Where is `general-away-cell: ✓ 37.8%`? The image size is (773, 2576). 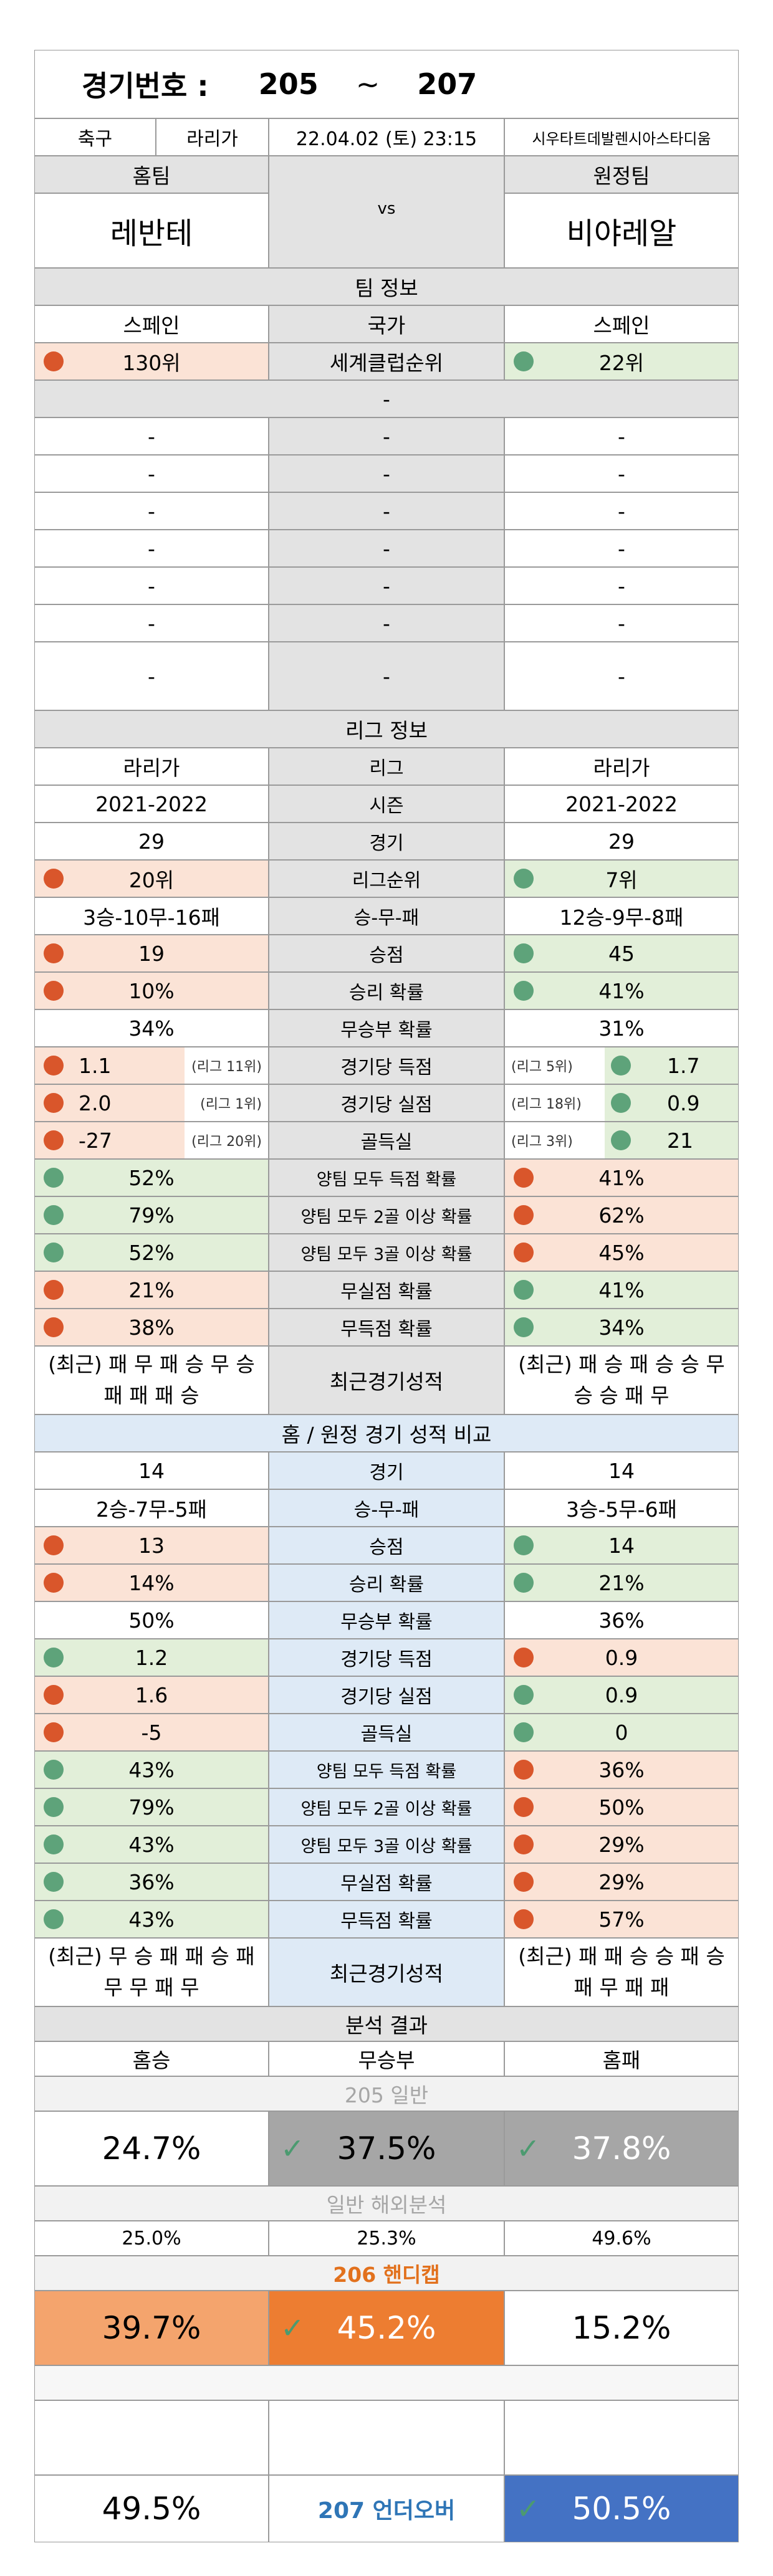 general-away-cell: ✓ 37.8% is located at coordinates (622, 2148).